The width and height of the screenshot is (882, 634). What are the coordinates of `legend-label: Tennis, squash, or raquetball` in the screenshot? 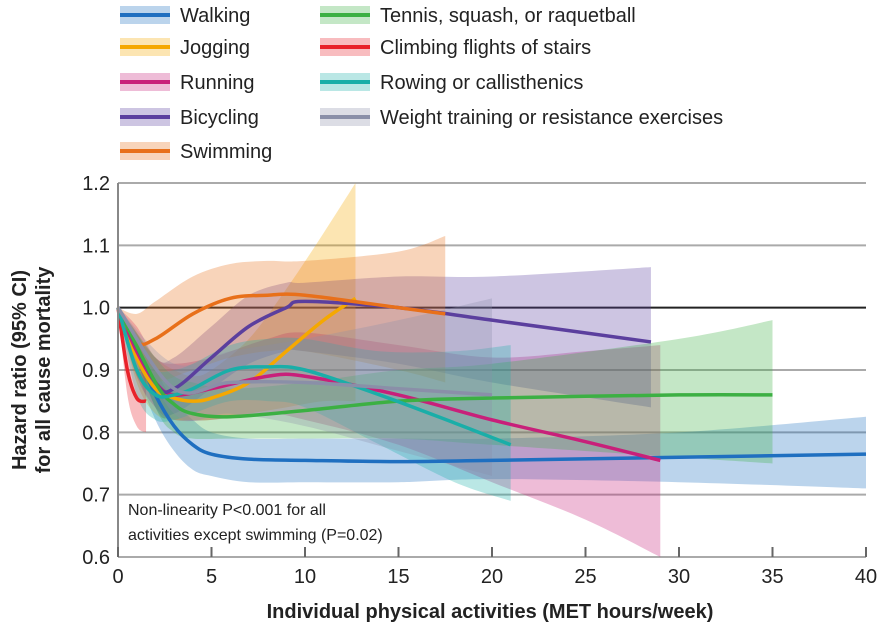 It's located at (508, 16).